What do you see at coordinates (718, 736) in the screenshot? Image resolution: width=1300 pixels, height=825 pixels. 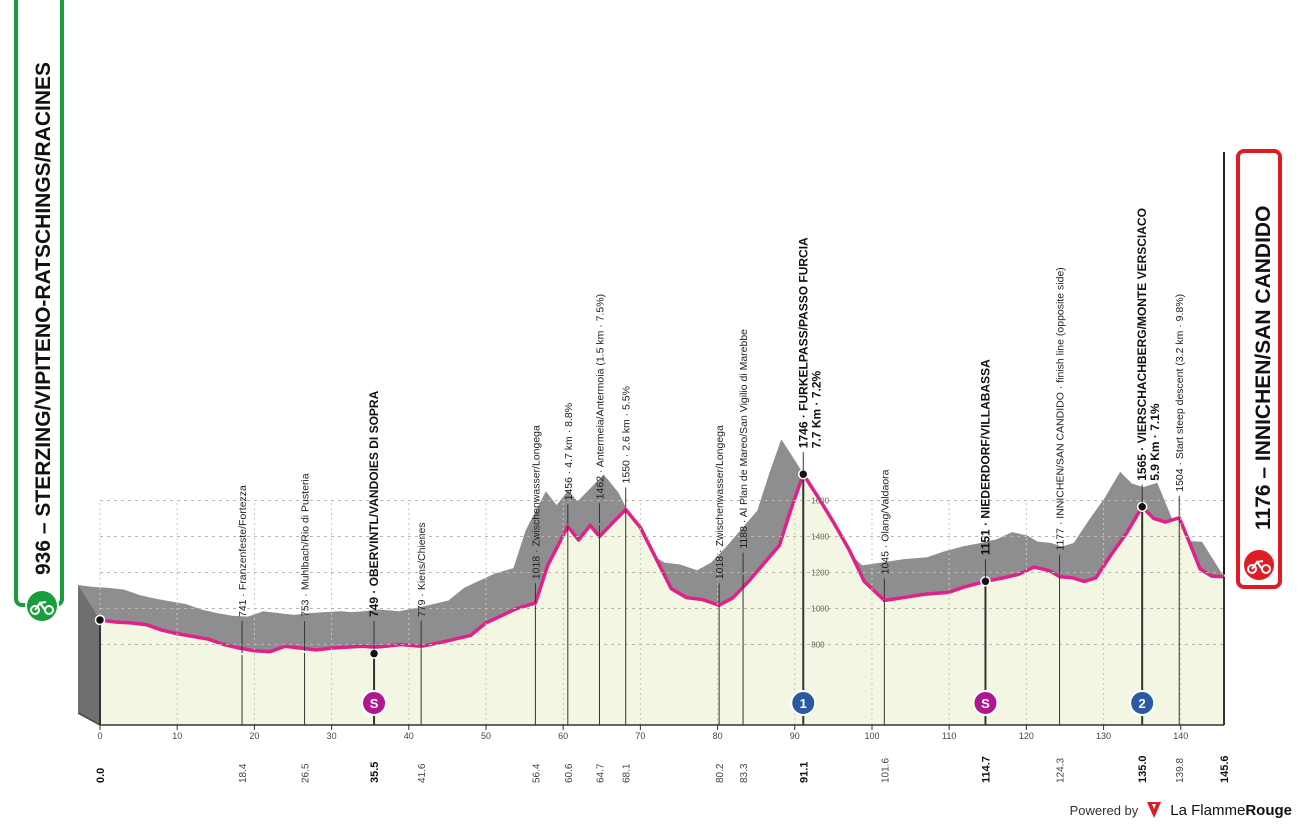 I see `km-tick-label: 80` at bounding box center [718, 736].